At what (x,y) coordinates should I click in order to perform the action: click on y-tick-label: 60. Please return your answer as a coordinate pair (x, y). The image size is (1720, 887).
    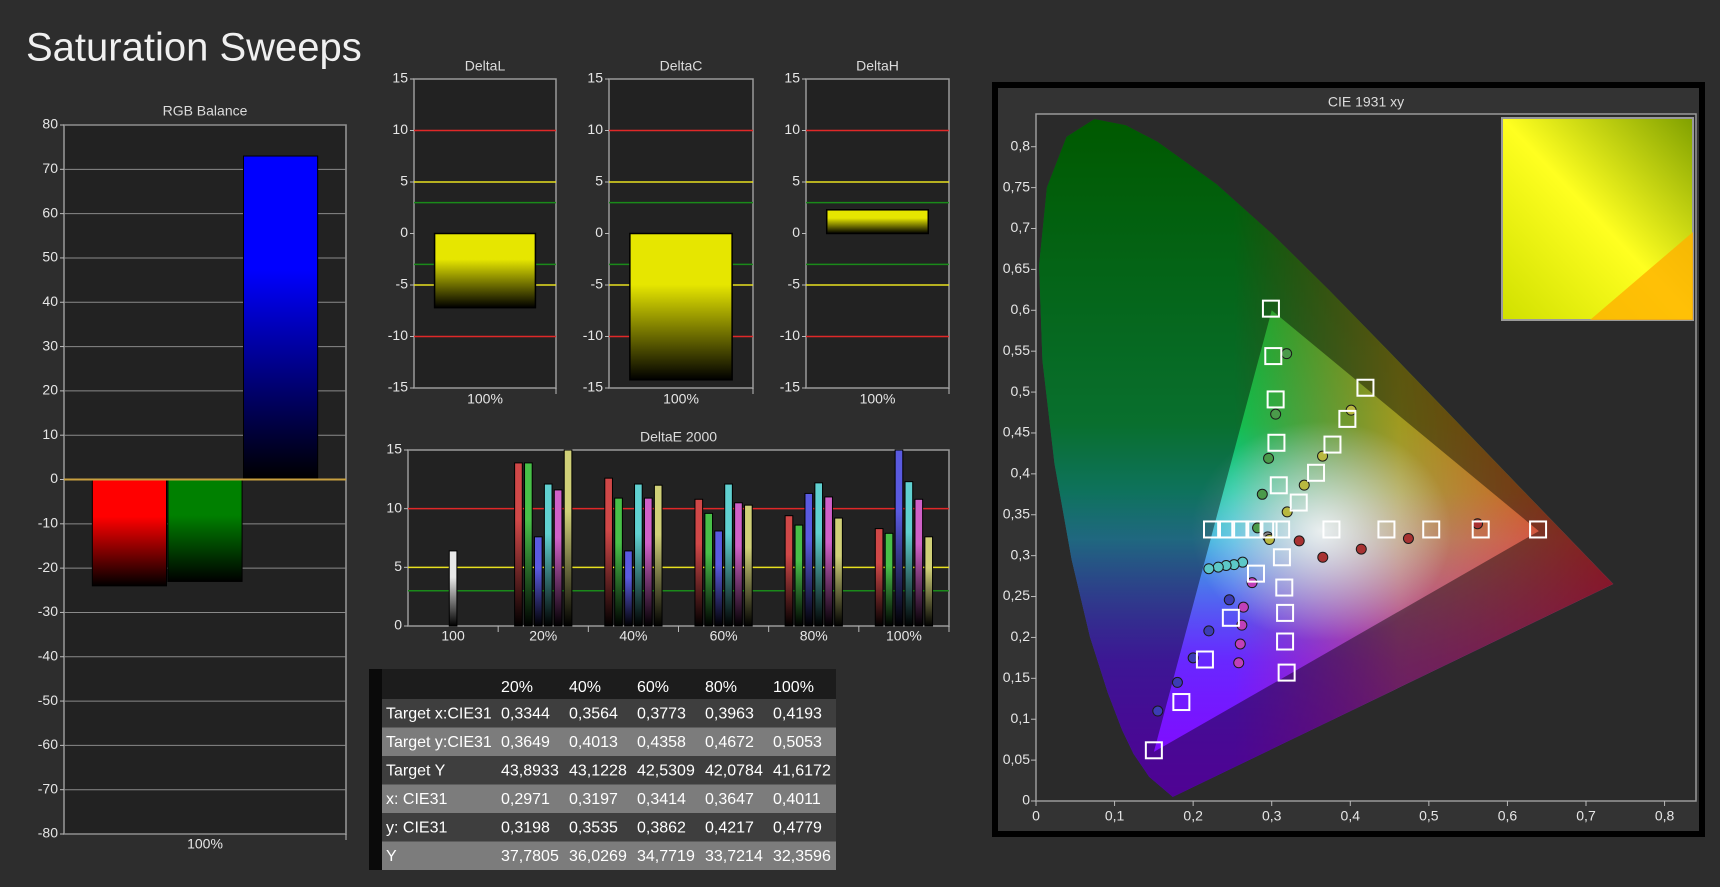
    Looking at the image, I should click on (50, 212).